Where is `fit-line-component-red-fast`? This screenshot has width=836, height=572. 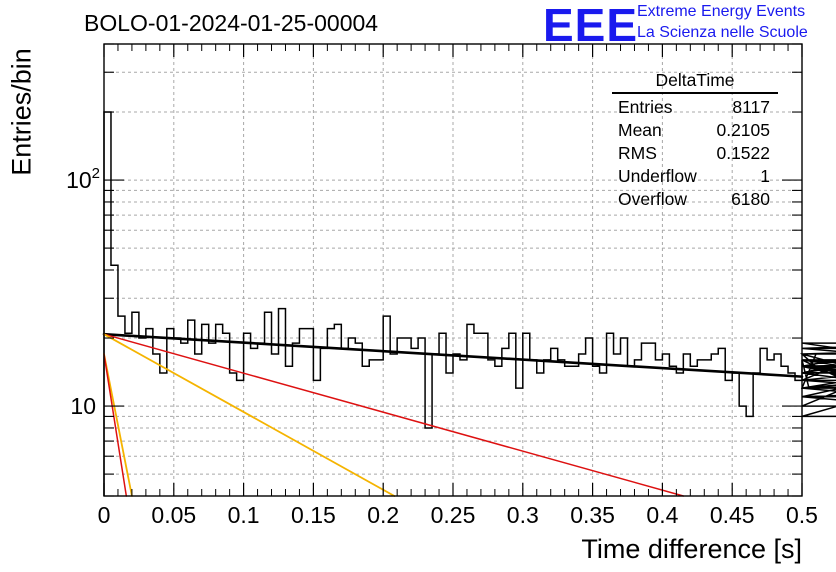
fit-line-component-red-fast is located at coordinates (115, 425).